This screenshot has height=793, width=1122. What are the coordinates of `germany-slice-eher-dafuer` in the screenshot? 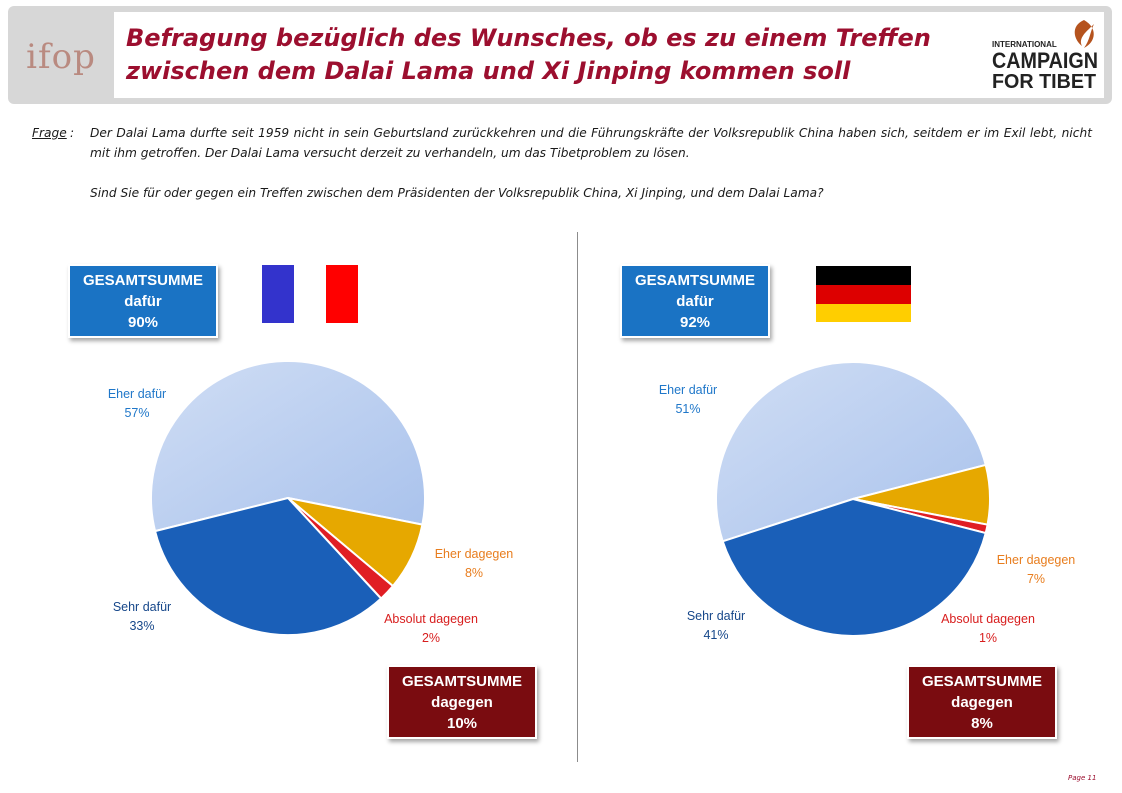 It's located at (851, 452).